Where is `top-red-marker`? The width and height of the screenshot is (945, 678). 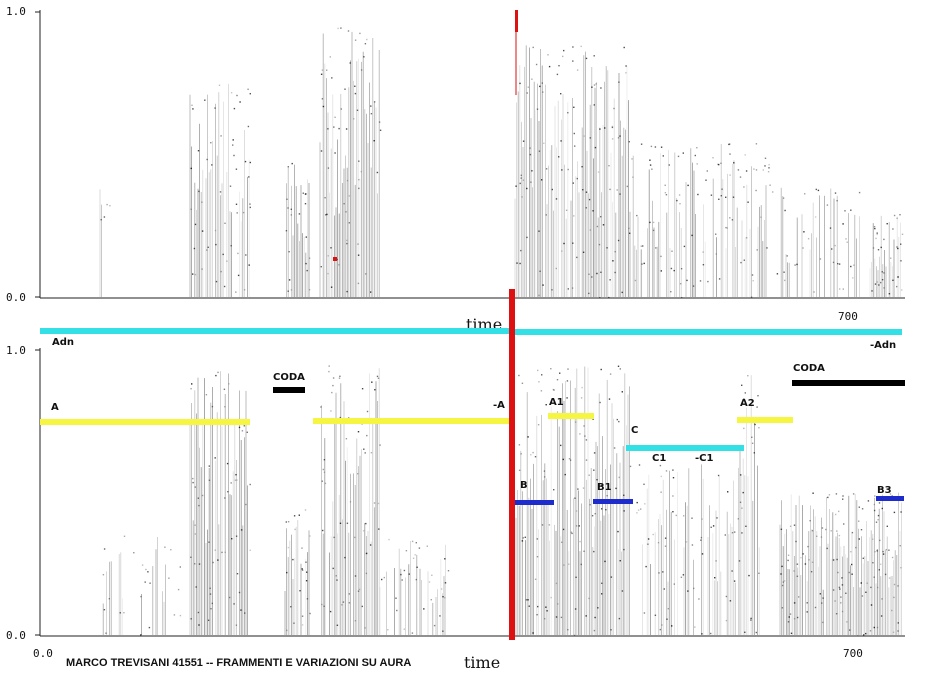
top-red-marker is located at coordinates (516, 21).